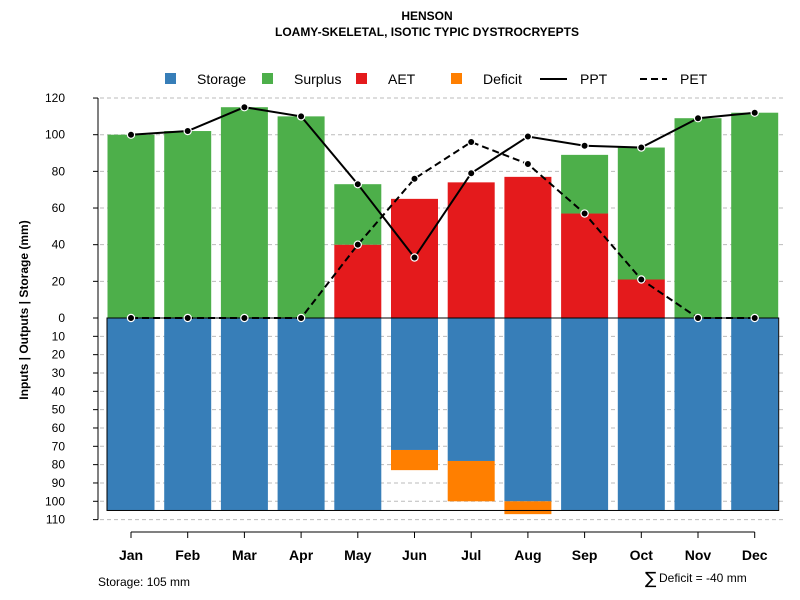 The image size is (800, 600). I want to click on storage-note: Storage: 105 mm, so click(144, 582).